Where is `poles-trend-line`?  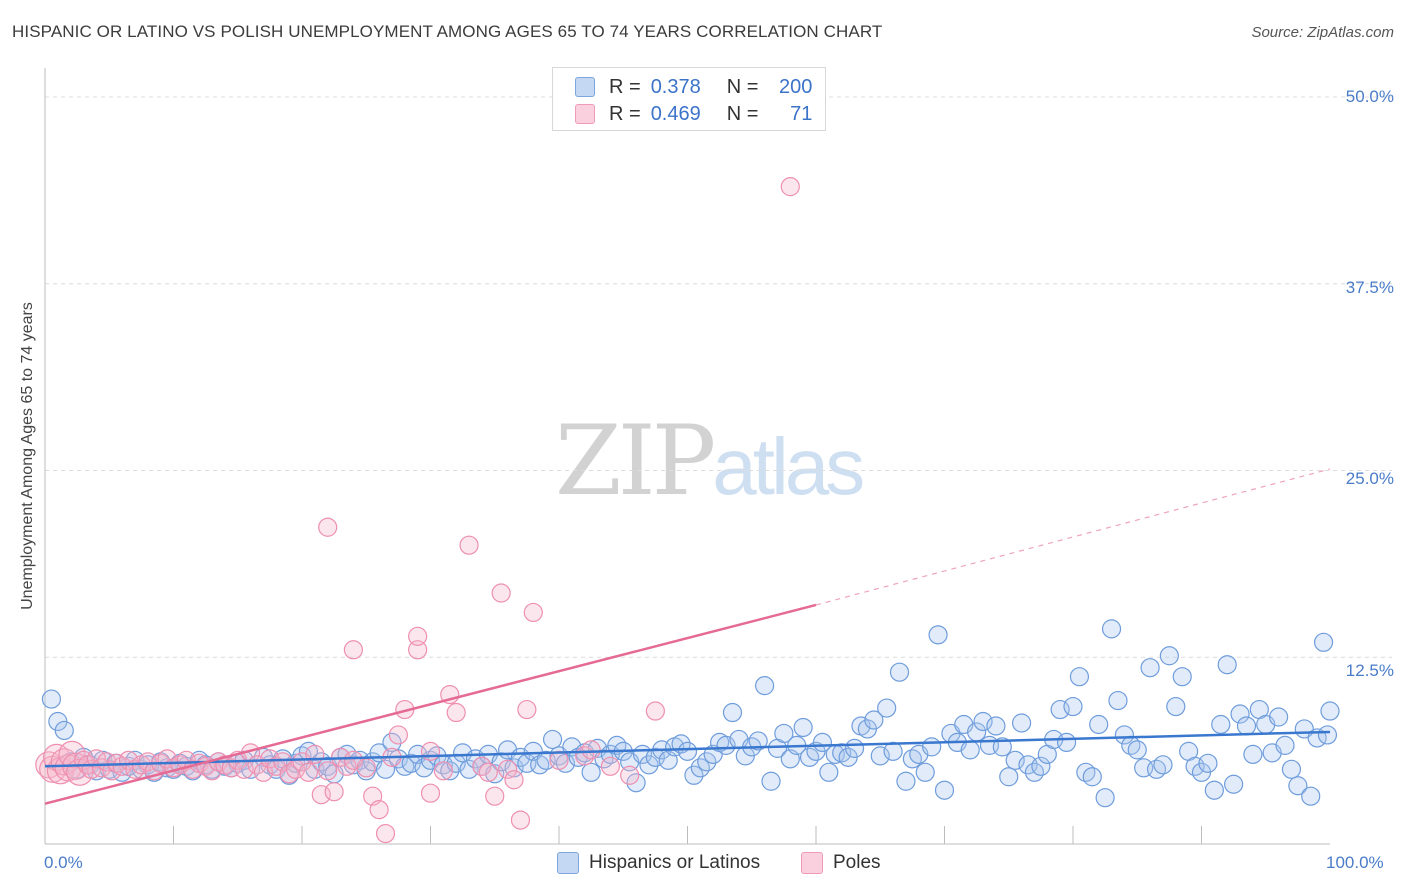 poles-trend-line is located at coordinates (430, 704).